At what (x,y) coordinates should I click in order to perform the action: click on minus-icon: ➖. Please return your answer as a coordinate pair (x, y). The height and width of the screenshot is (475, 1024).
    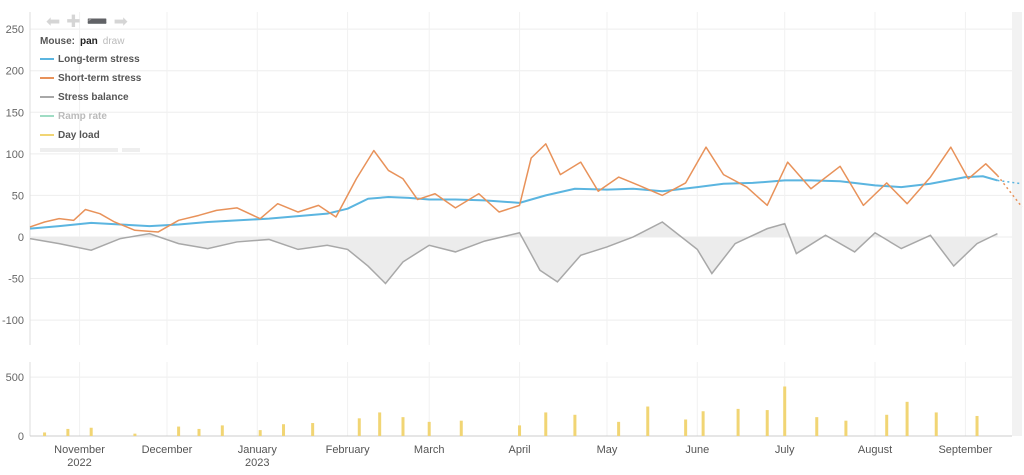
    Looking at the image, I should click on (97, 21).